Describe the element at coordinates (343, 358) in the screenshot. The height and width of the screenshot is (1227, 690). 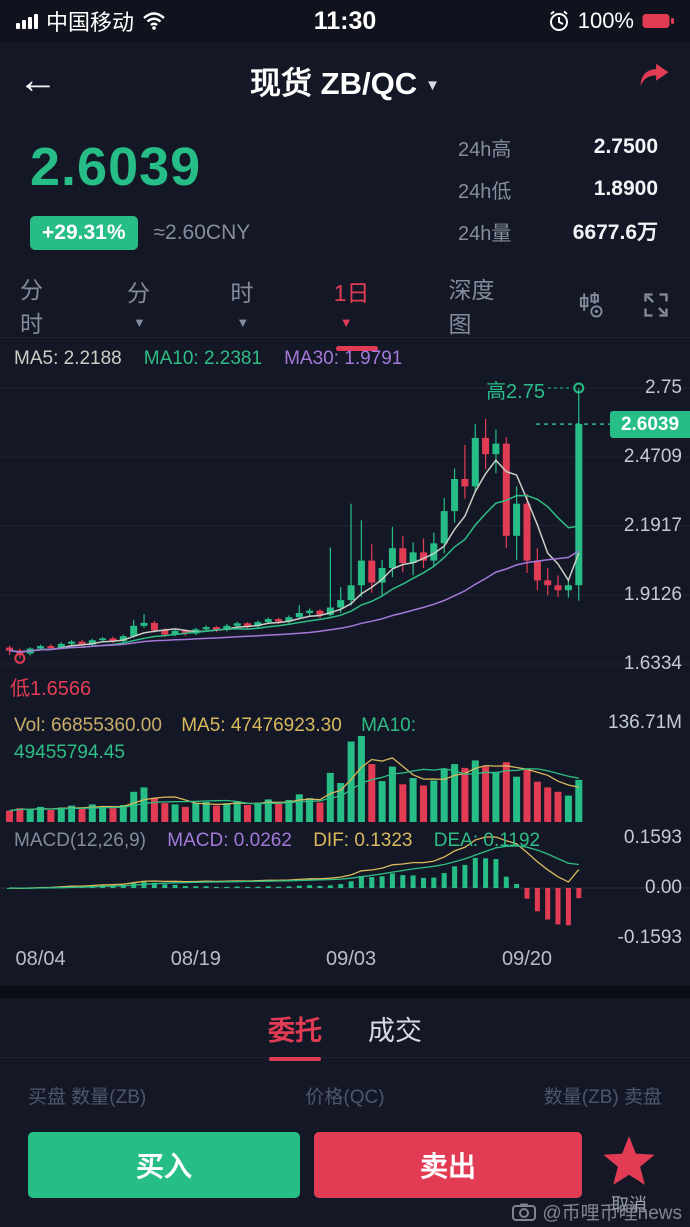
I see `ma30-label: MA30: 1.9791` at that location.